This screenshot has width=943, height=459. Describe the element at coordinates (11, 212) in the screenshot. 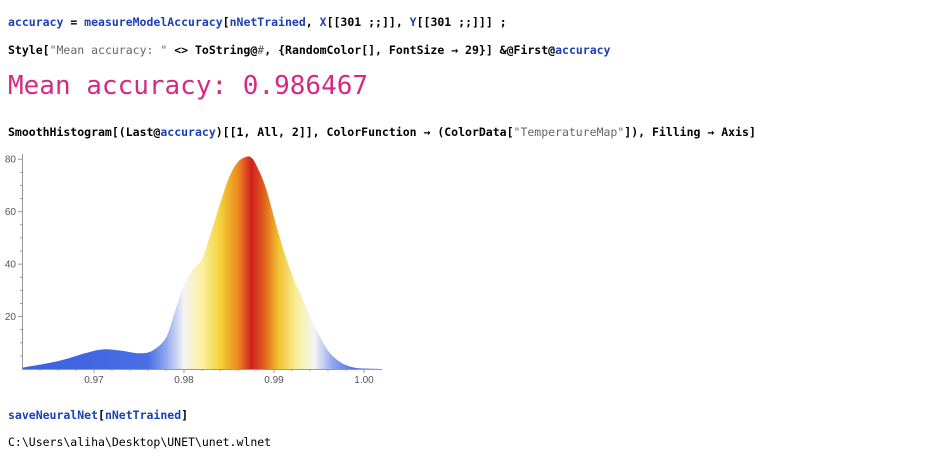

I see `y-tick-label: 60` at that location.